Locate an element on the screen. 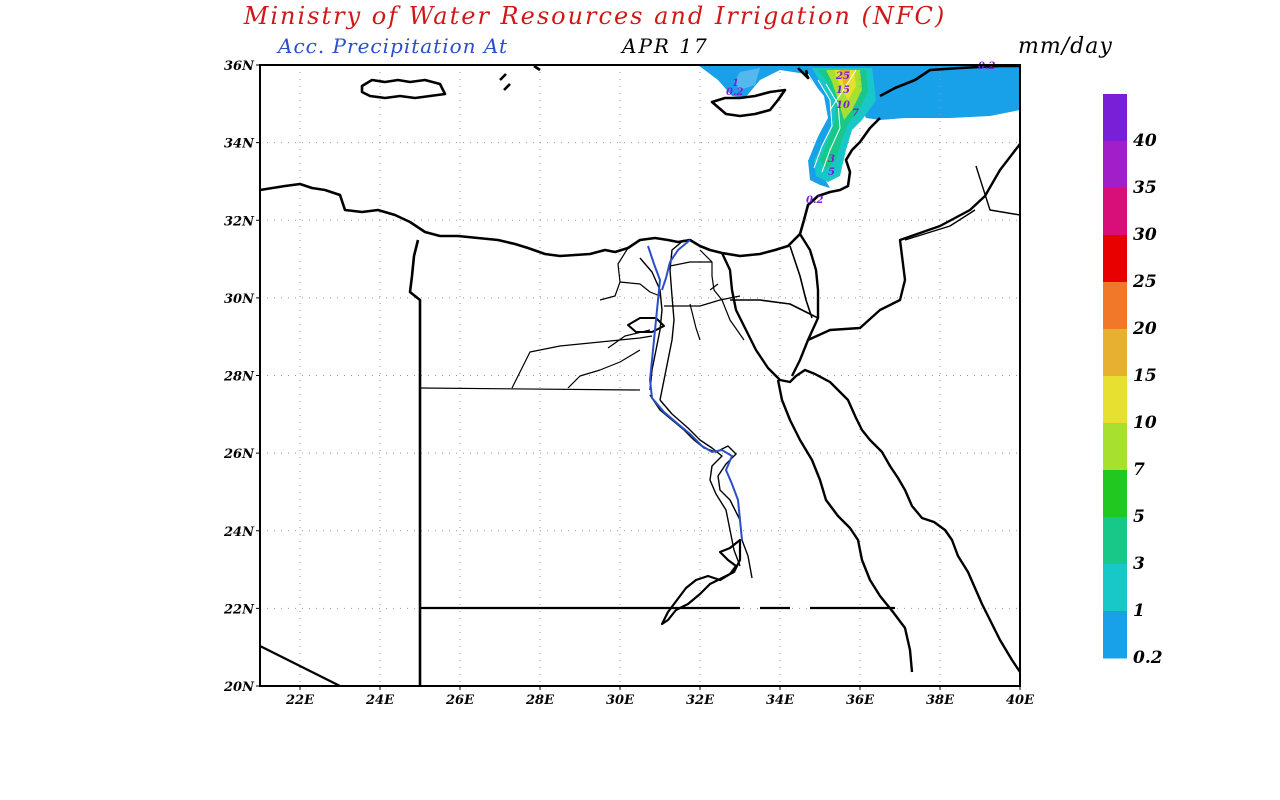 This screenshot has height=800, width=1280. lat-label: 34N is located at coordinates (239, 144).